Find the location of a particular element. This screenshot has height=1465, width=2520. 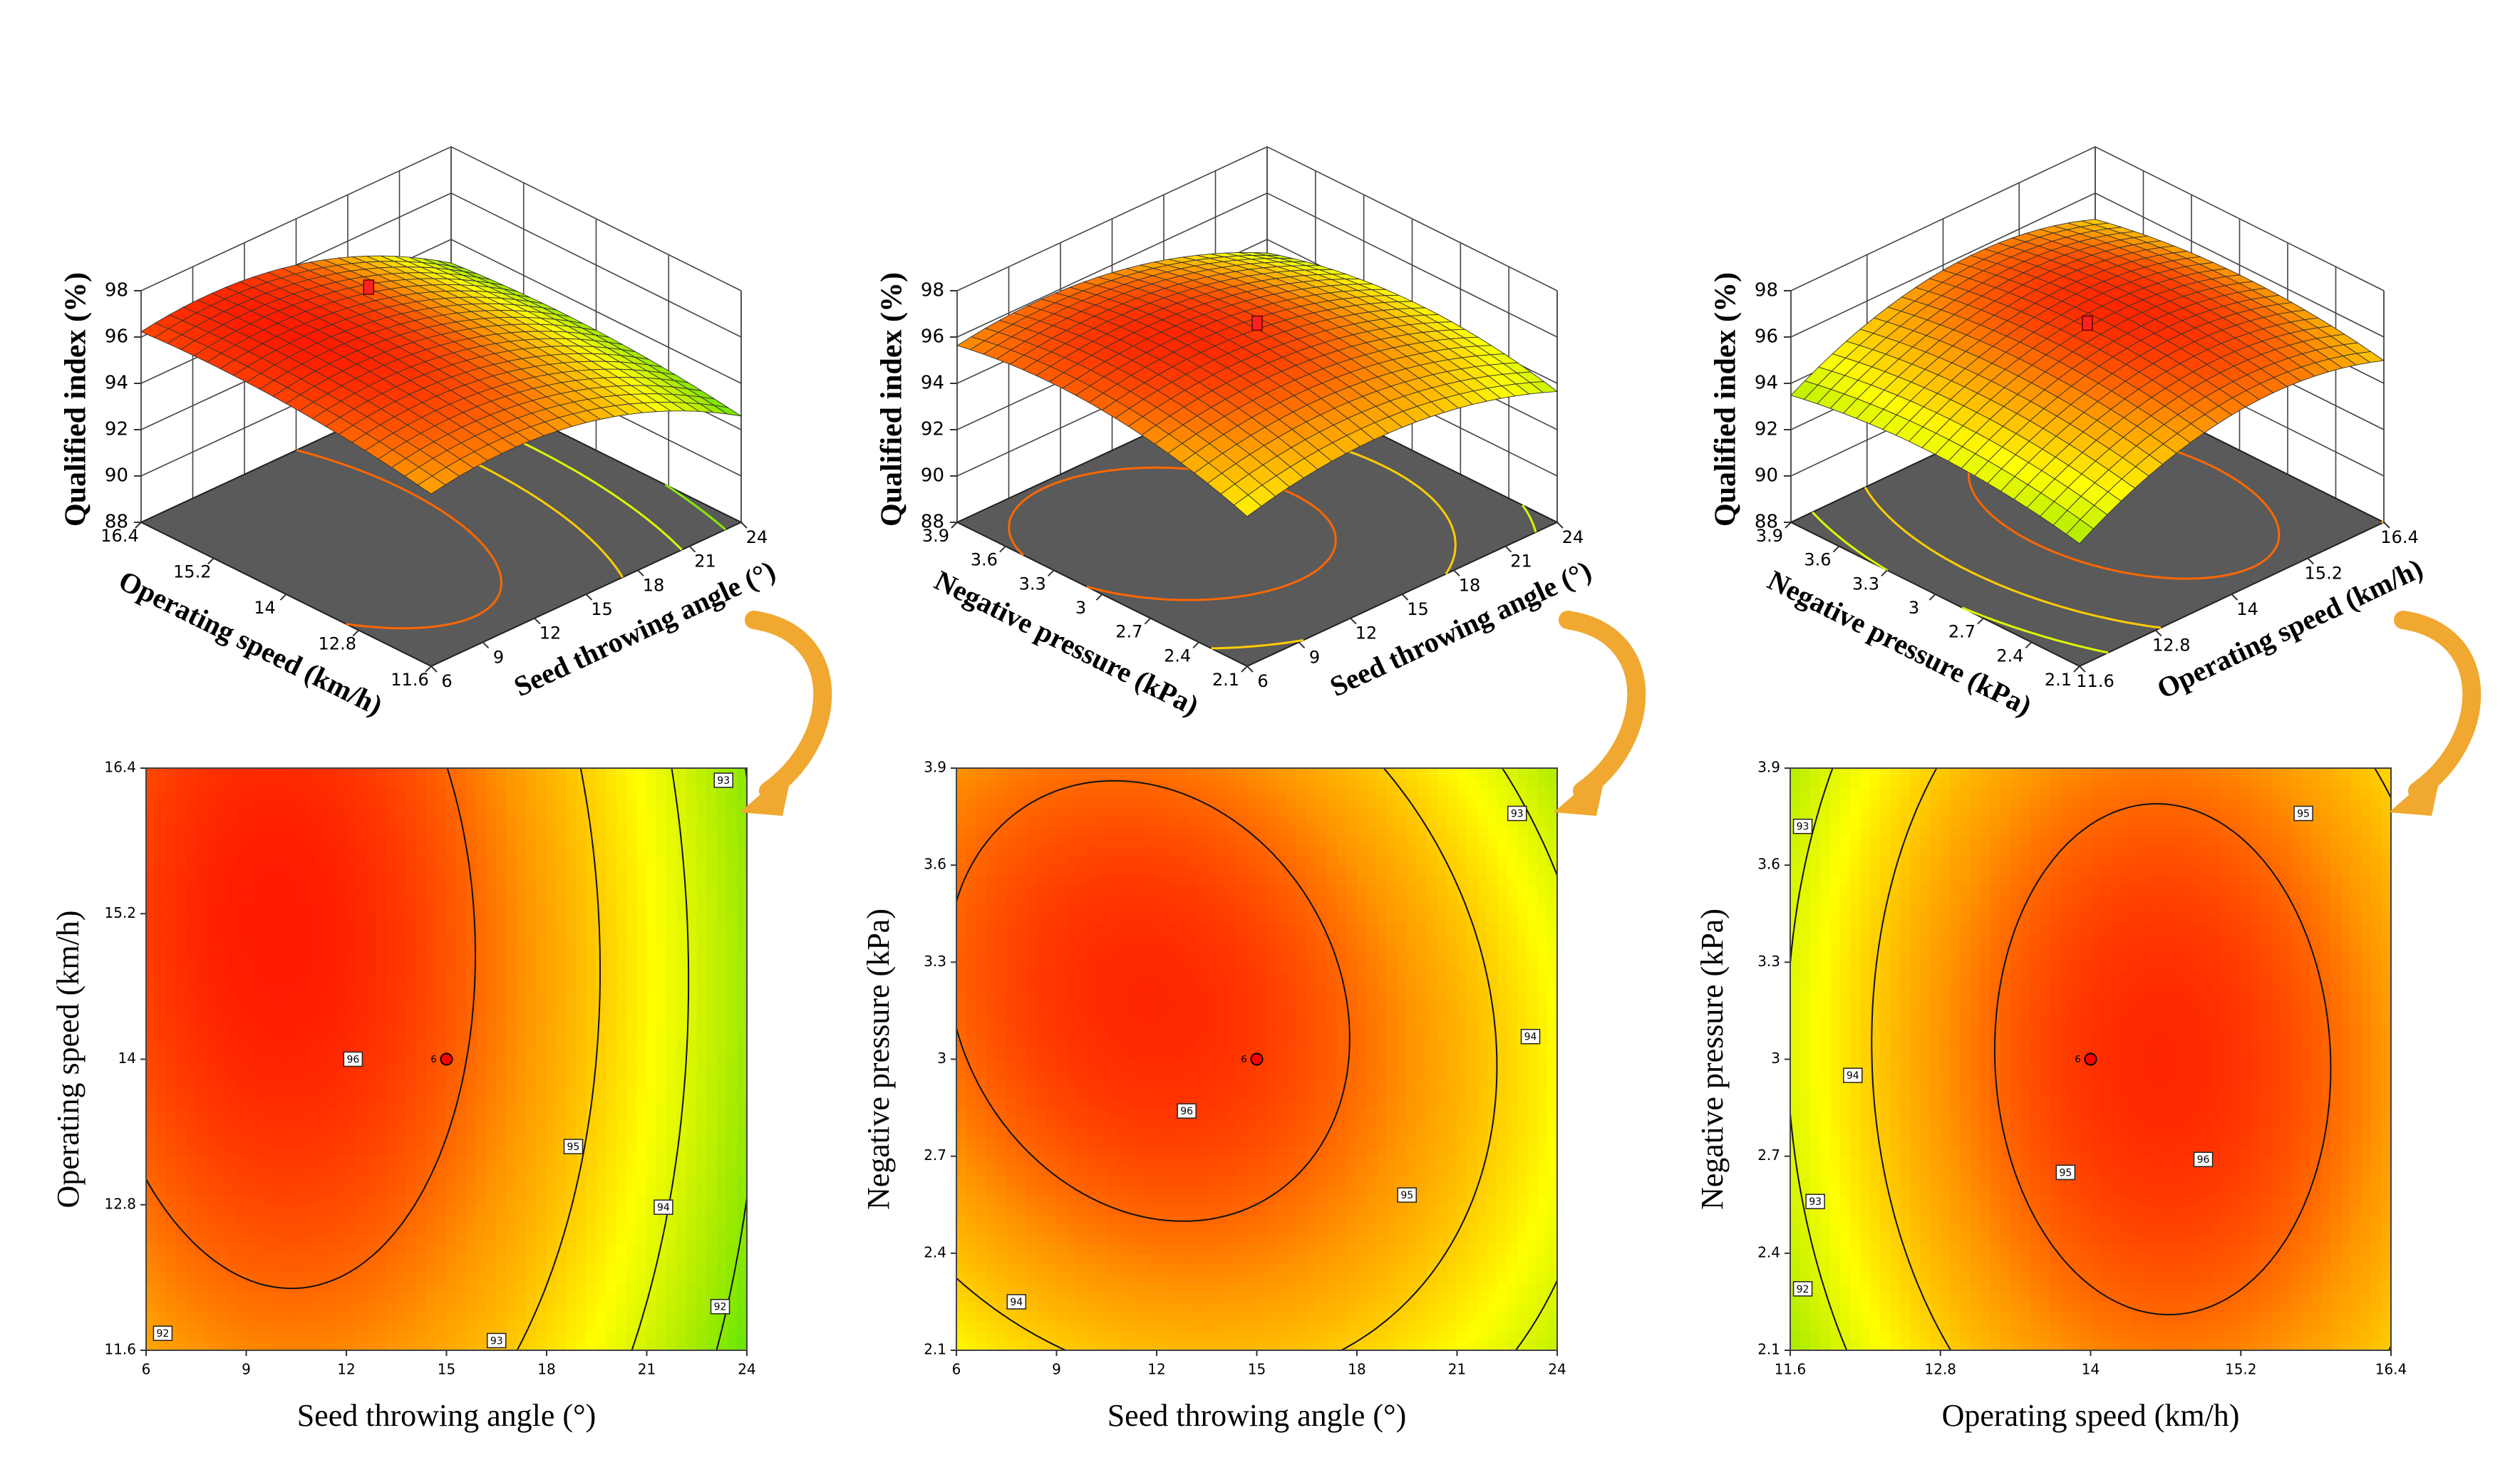

x-tick is located at coordinates (744, 525).